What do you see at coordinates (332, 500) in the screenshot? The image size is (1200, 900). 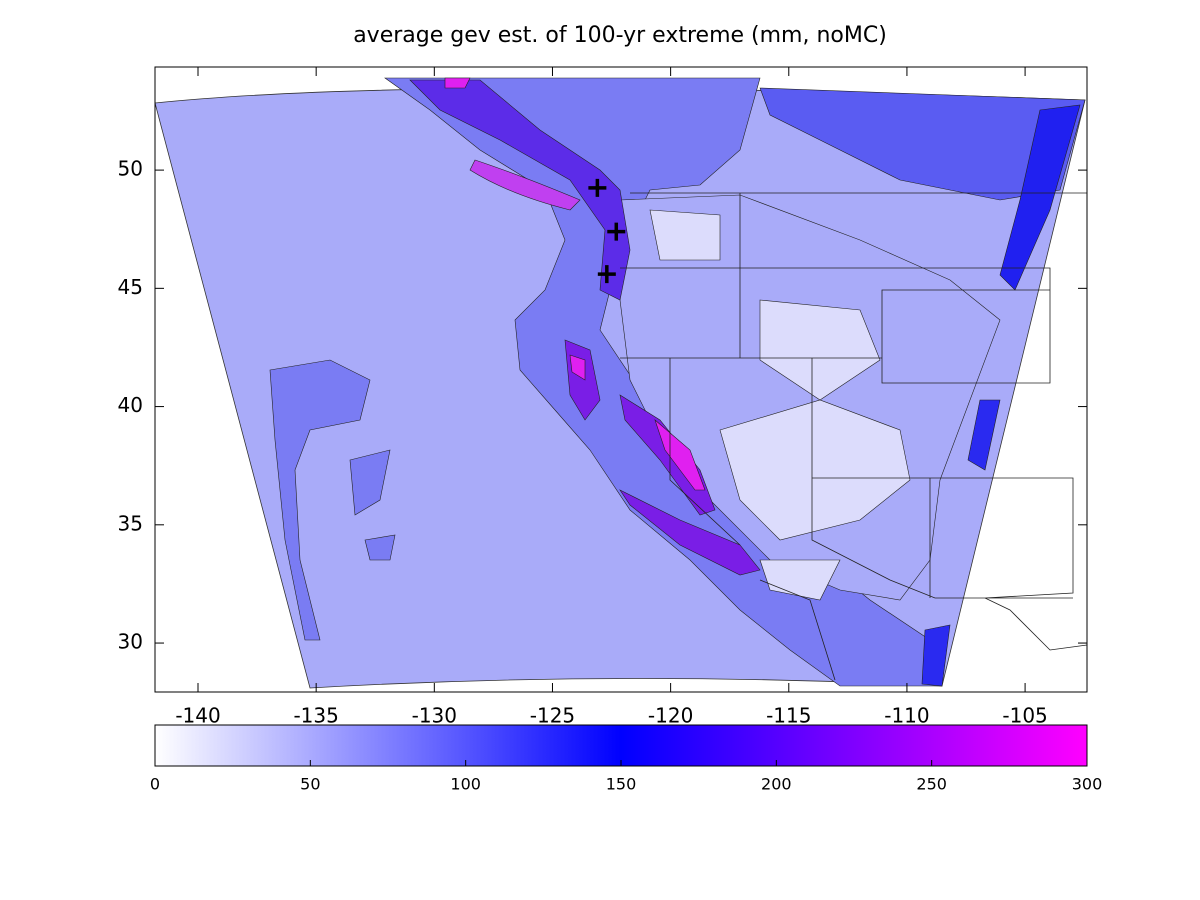 I see `ocean-highs` at bounding box center [332, 500].